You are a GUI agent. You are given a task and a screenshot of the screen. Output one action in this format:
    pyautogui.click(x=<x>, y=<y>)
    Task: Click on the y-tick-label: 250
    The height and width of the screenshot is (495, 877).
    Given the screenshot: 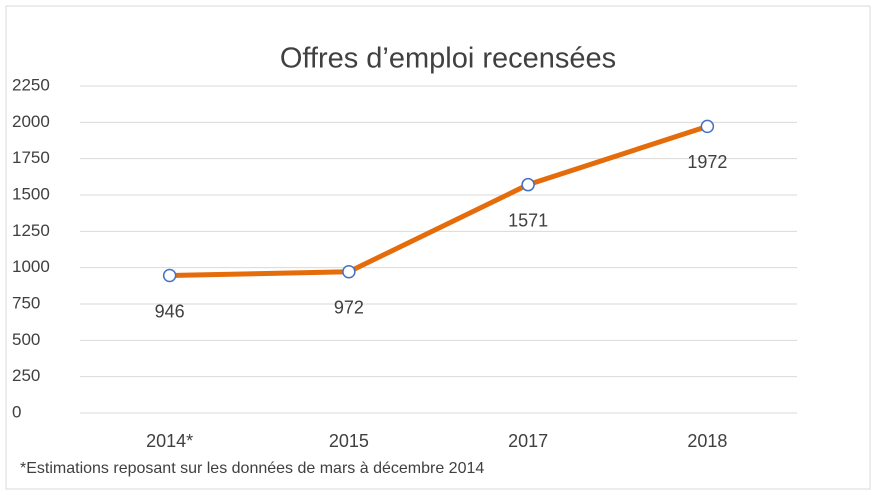 What is the action you would take?
    pyautogui.click(x=26, y=375)
    